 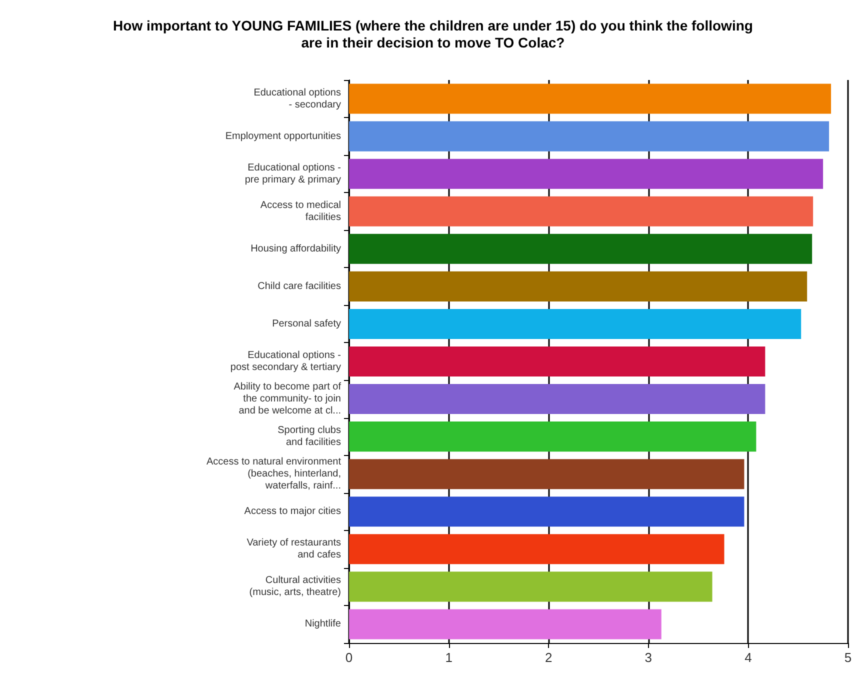 I want to click on y-tick-label: Access to major cities, so click(x=292, y=512).